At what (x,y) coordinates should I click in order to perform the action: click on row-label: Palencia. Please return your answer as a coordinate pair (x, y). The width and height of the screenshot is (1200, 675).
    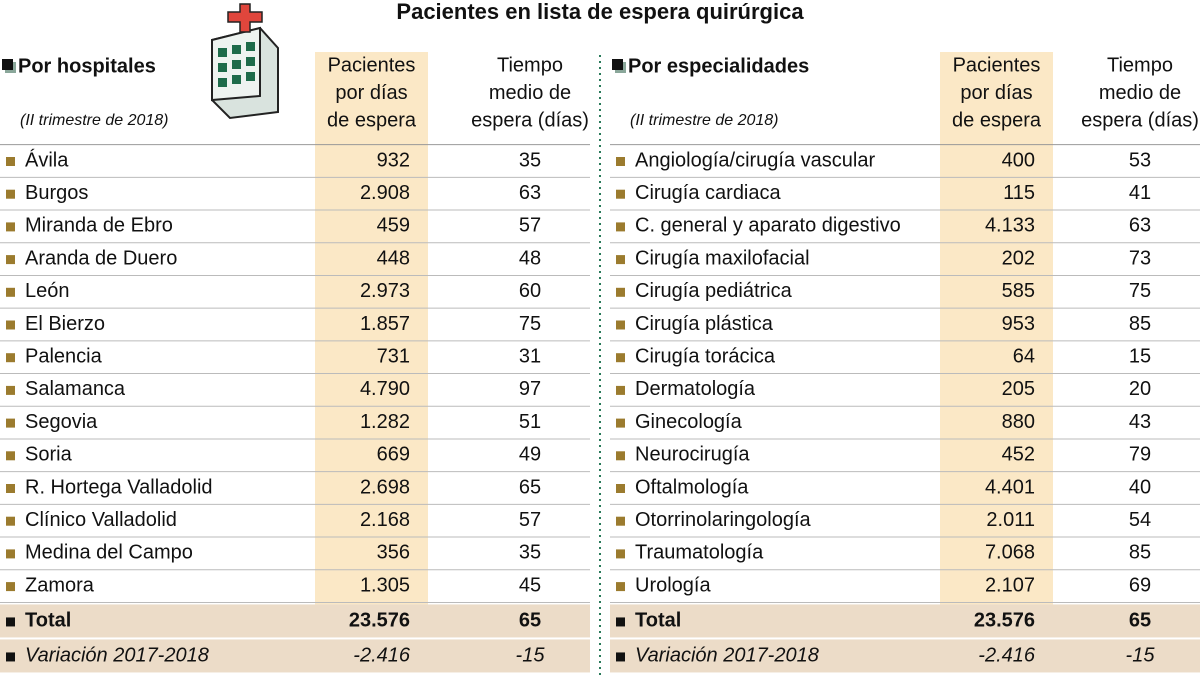
    Looking at the image, I should click on (64, 356).